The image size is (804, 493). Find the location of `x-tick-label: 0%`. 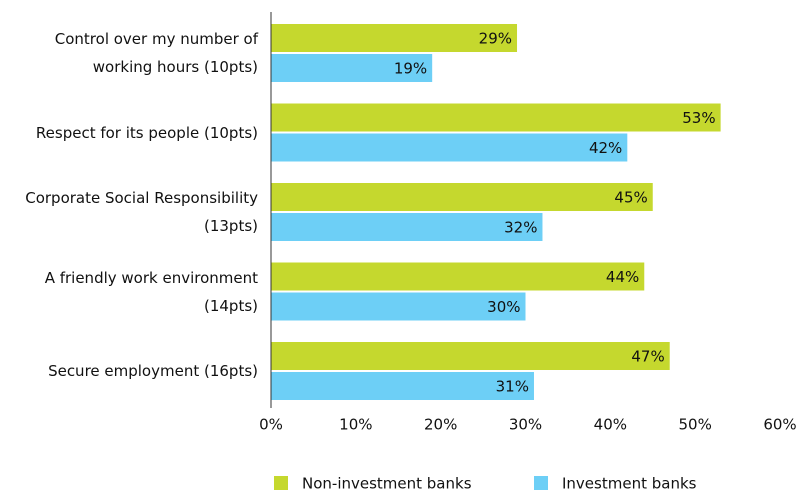

x-tick-label: 0% is located at coordinates (271, 425).